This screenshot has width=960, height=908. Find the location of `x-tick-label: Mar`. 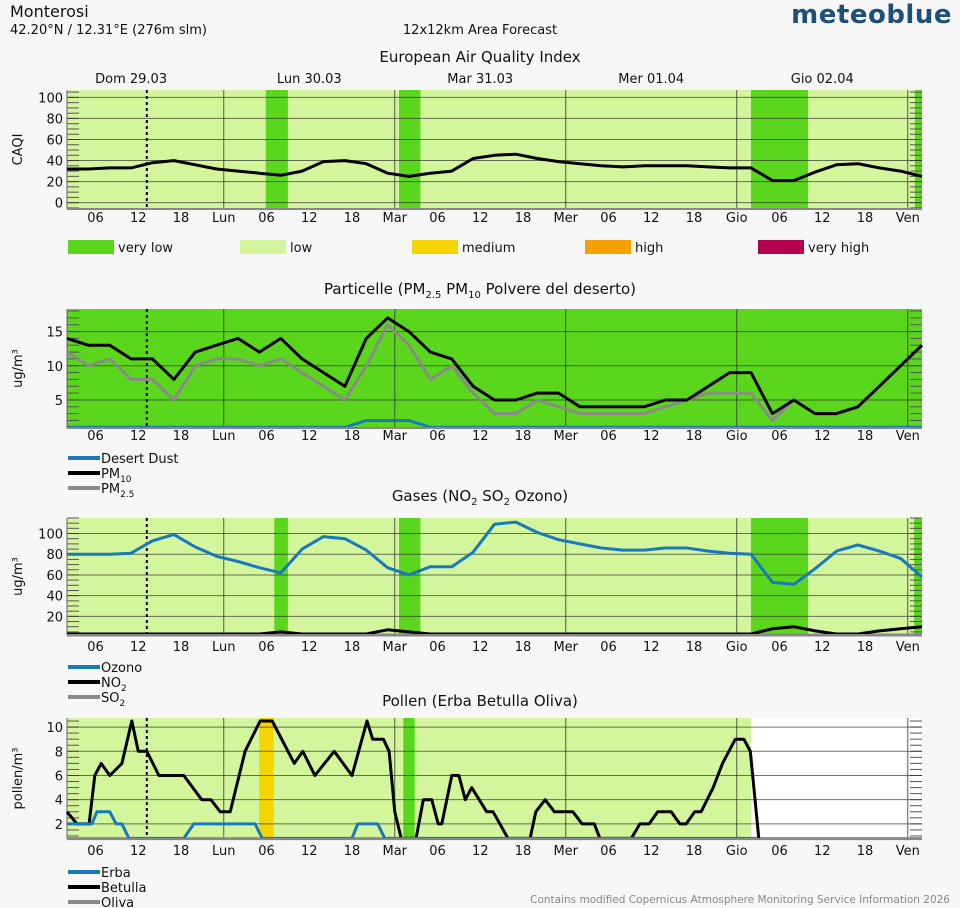

x-tick-label: Mar is located at coordinates (394, 647).